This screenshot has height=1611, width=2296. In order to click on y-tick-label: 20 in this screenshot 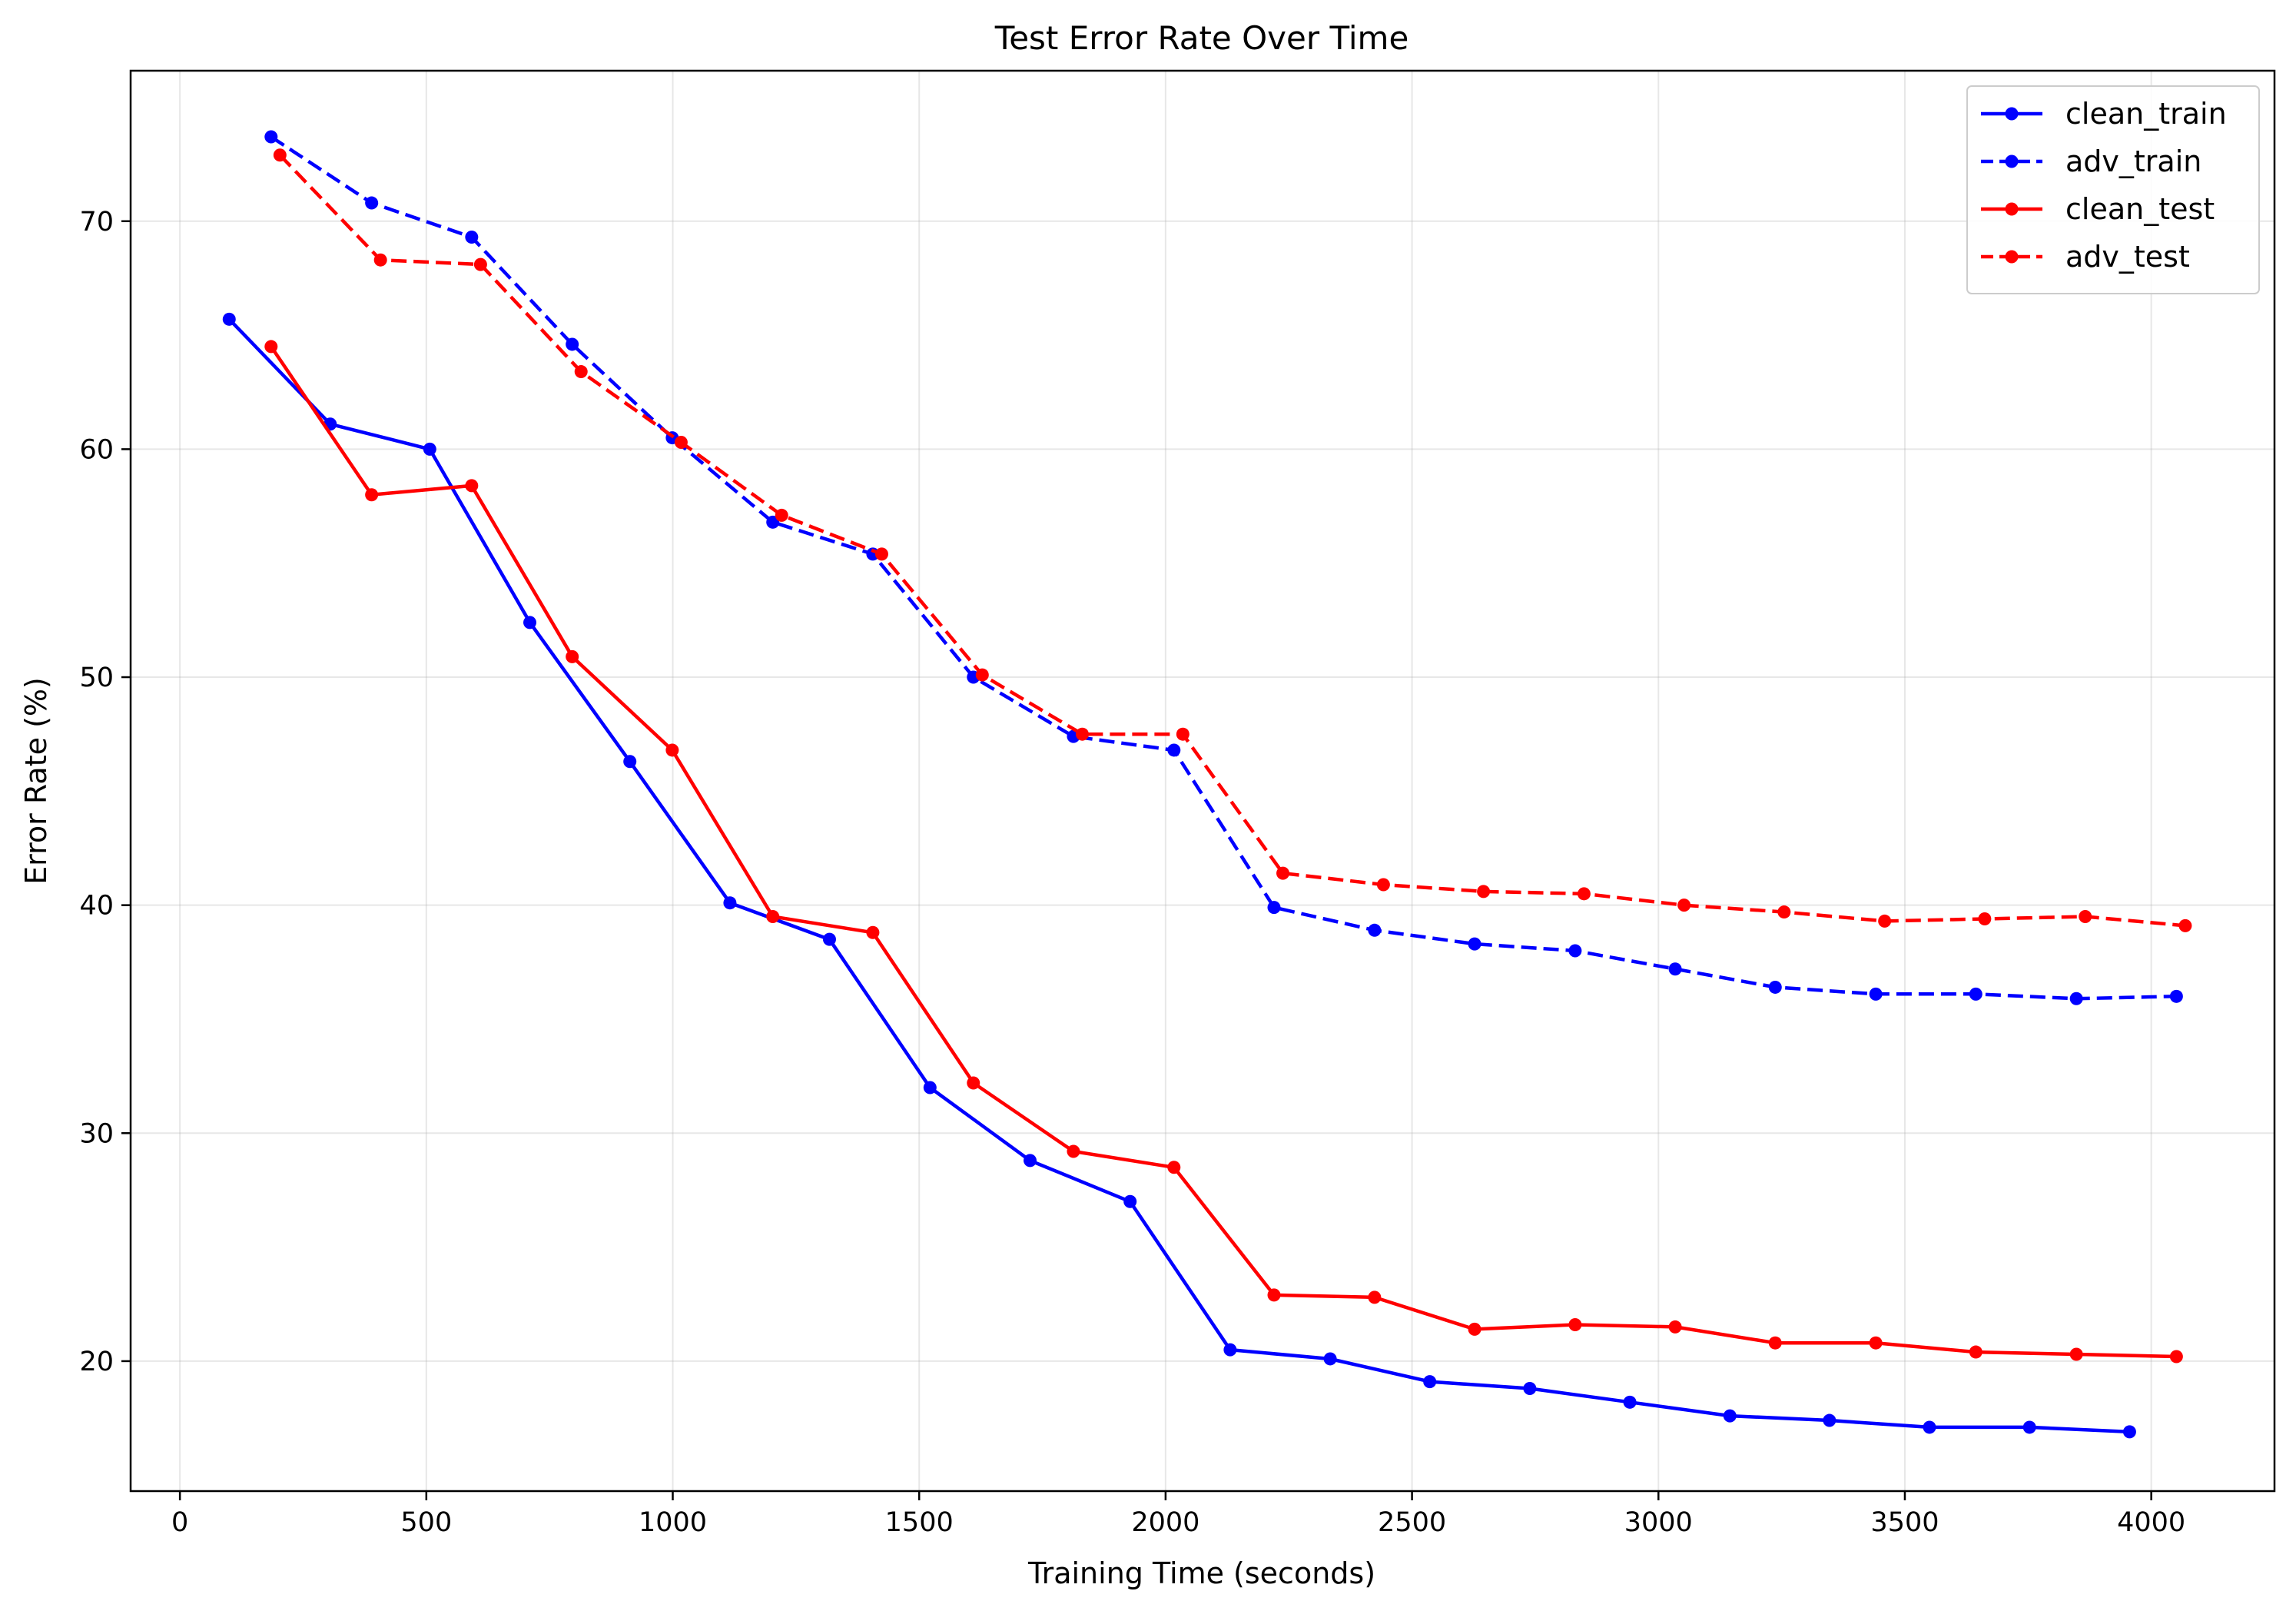, I will do `click(96, 1362)`.